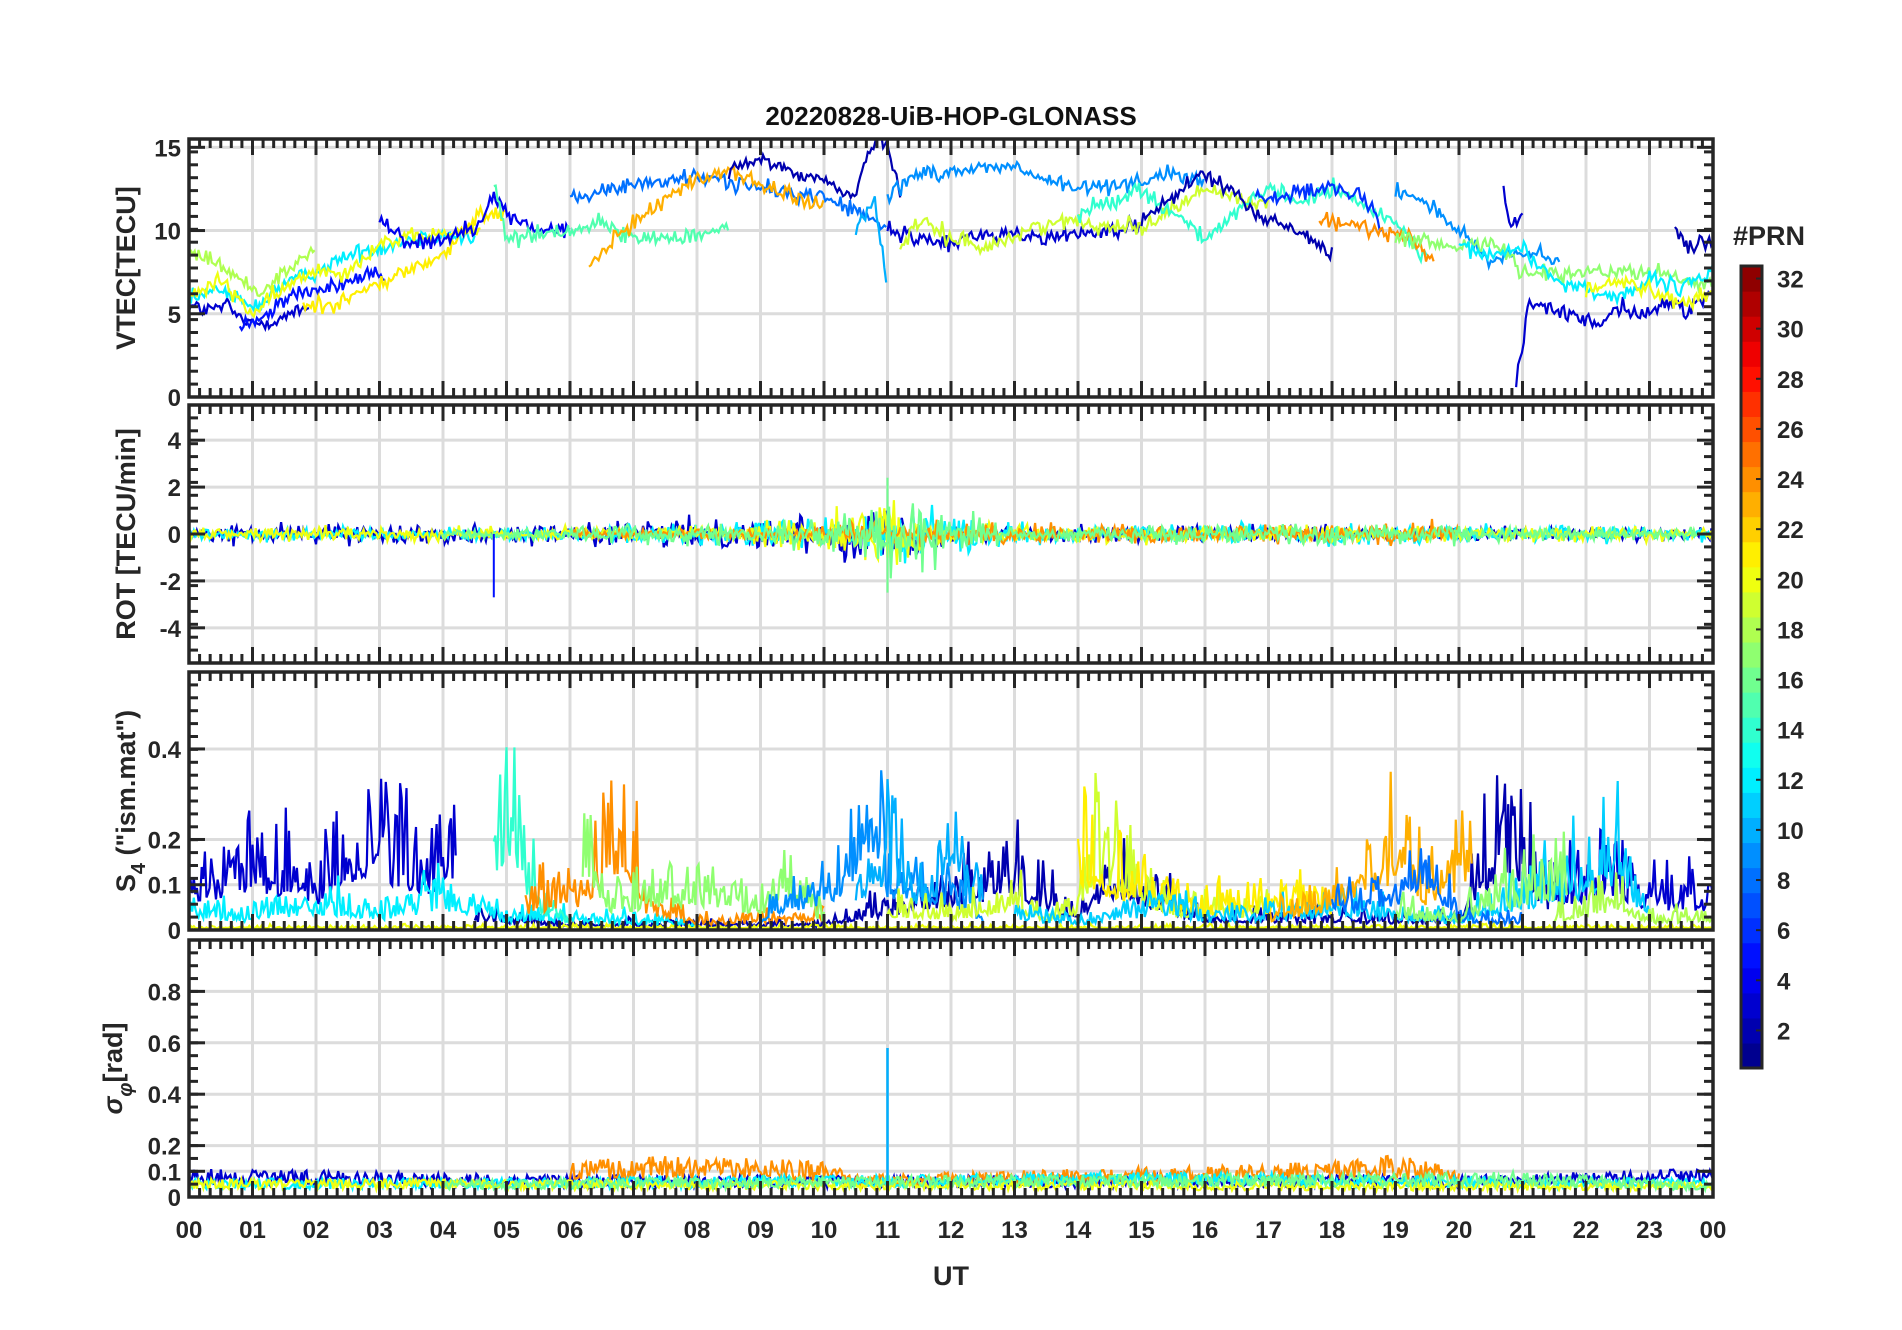  What do you see at coordinates (760, 1230) in the screenshot?
I see `x-tick-label: 09` at bounding box center [760, 1230].